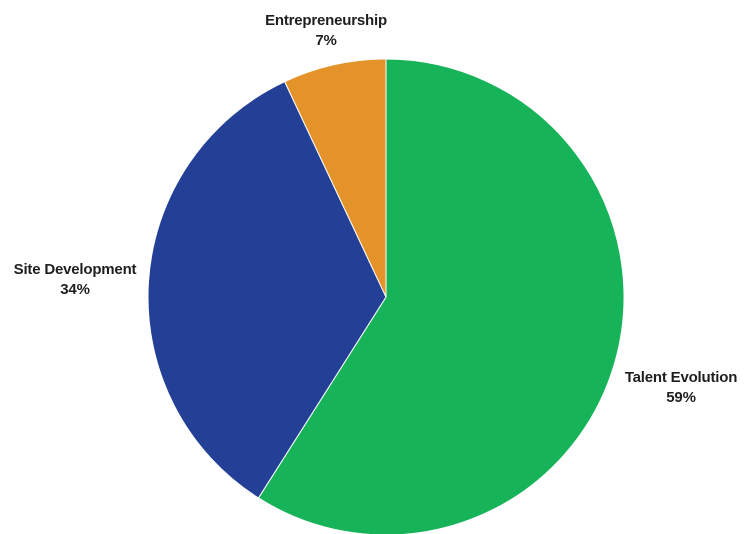  Describe the element at coordinates (325, 40) in the screenshot. I see `slice-value-entrepreneurship: 7%` at that location.